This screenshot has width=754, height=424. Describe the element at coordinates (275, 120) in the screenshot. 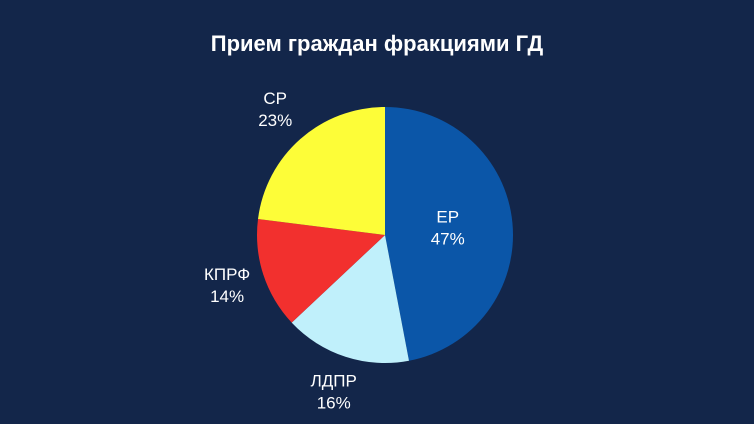

I see `slice-value-label: 23%` at that location.